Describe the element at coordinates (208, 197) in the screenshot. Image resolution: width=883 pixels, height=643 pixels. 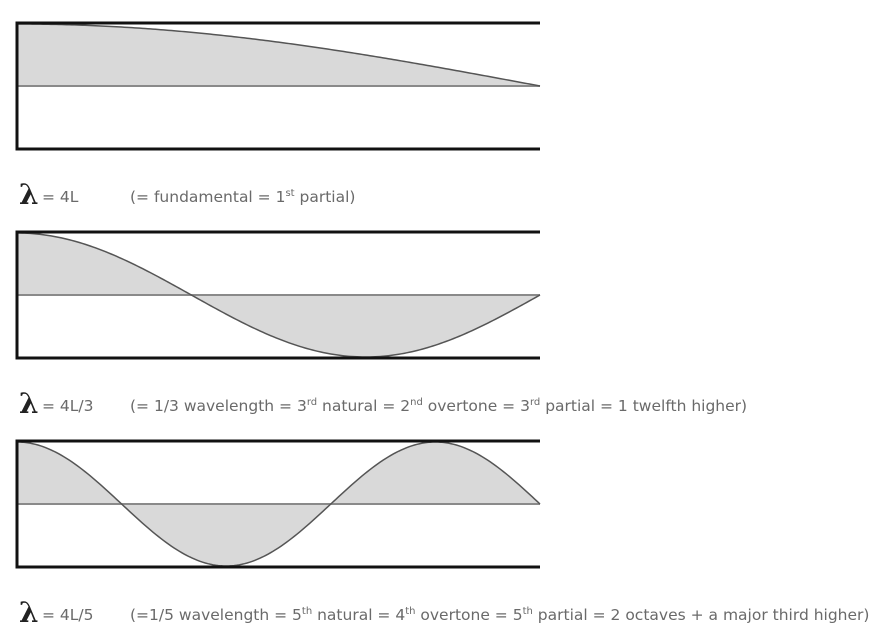
I see `note-text: (= fundamental = 1` at that location.